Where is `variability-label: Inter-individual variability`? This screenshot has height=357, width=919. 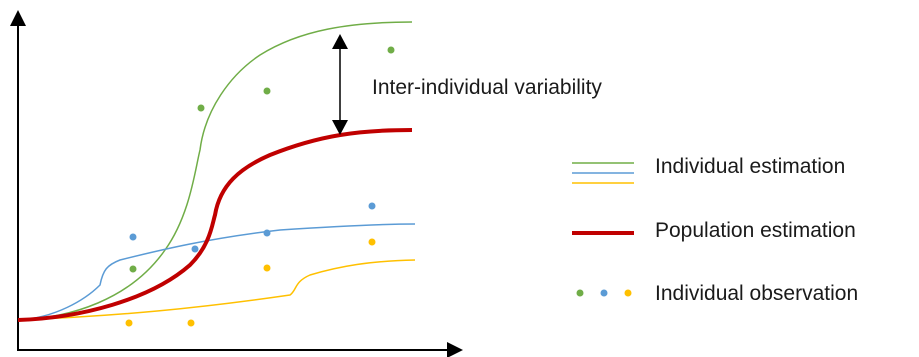 variability-label: Inter-individual variability is located at coordinates (487, 87).